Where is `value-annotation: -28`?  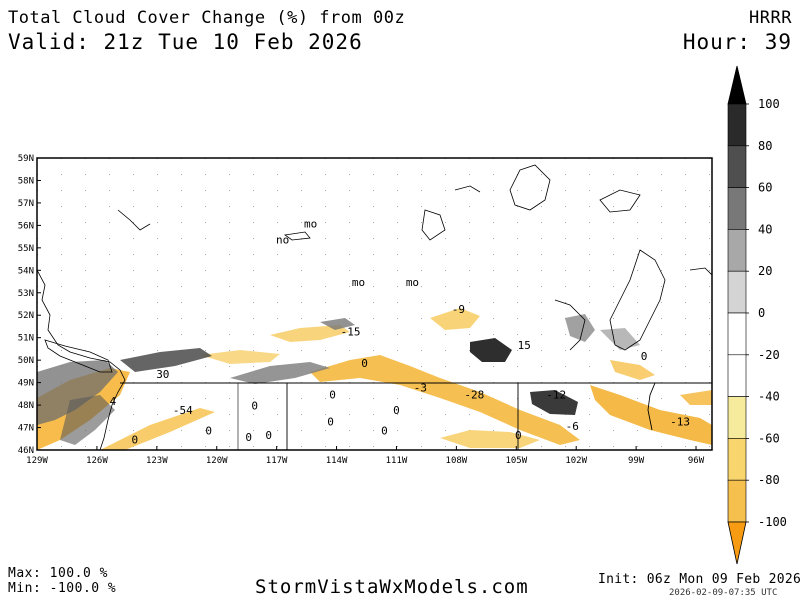 value-annotation: -28 is located at coordinates (474, 394).